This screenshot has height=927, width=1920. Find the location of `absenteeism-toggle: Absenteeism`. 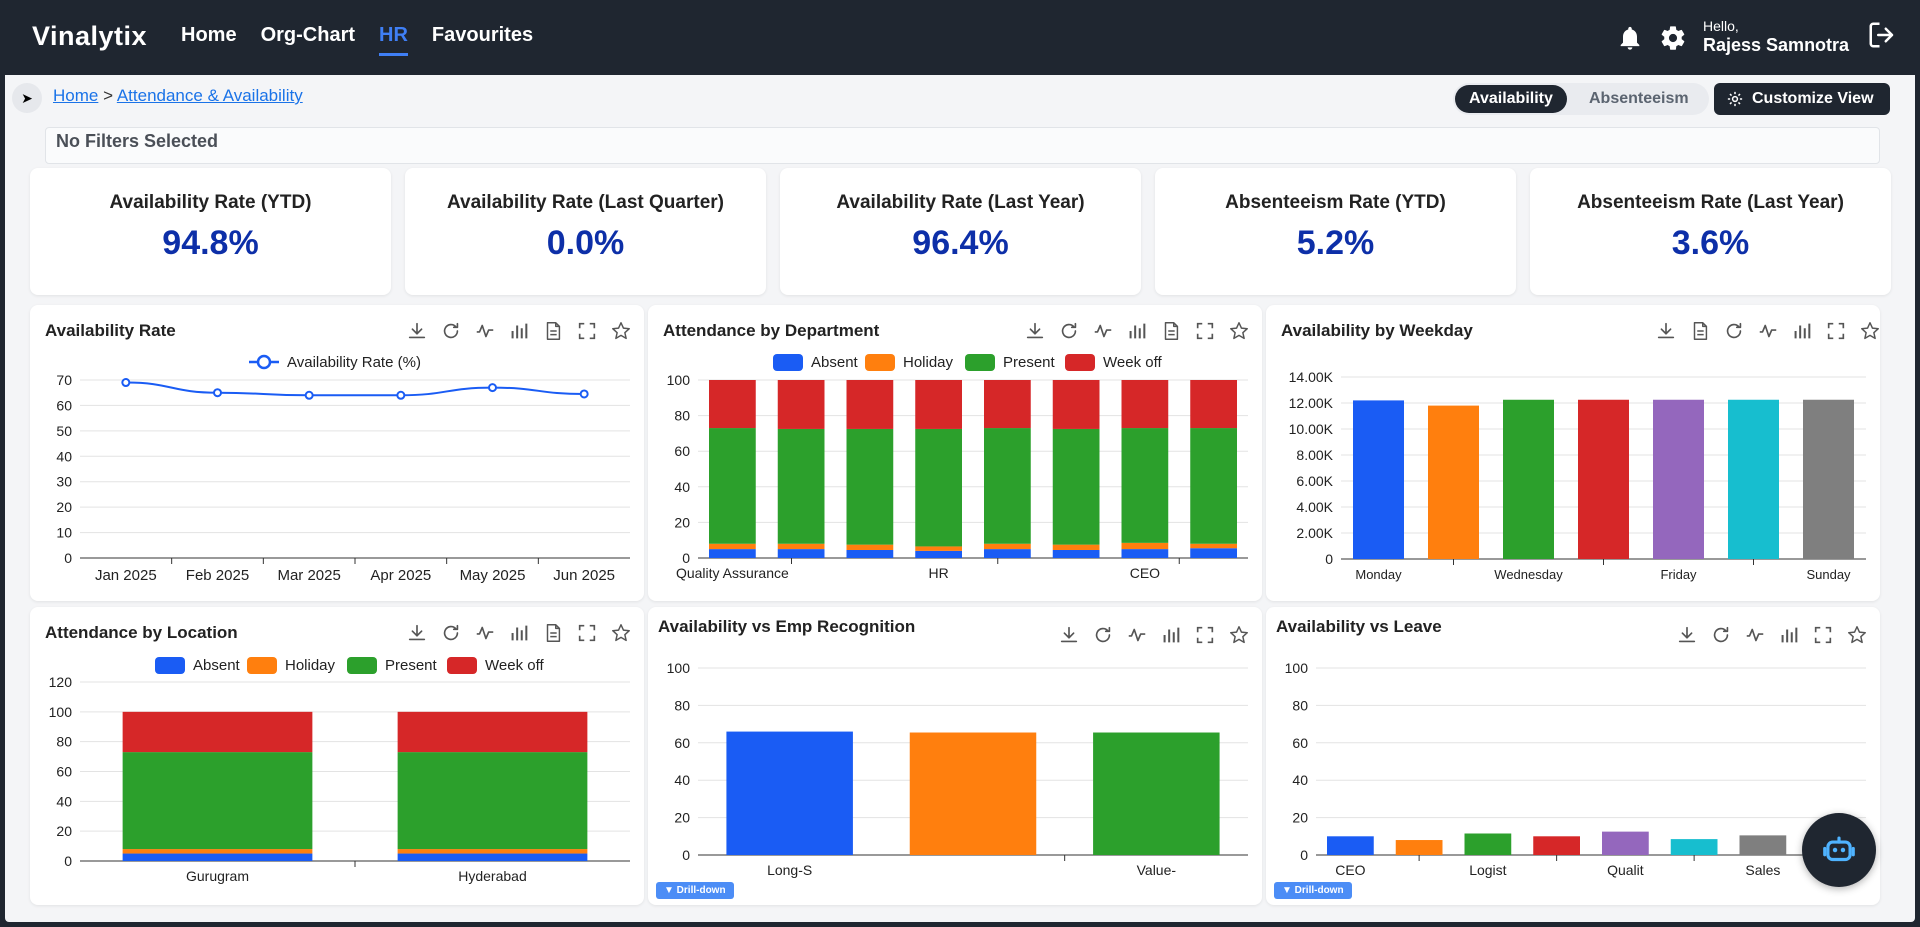

absenteeism-toggle: Absenteeism is located at coordinates (1639, 98).